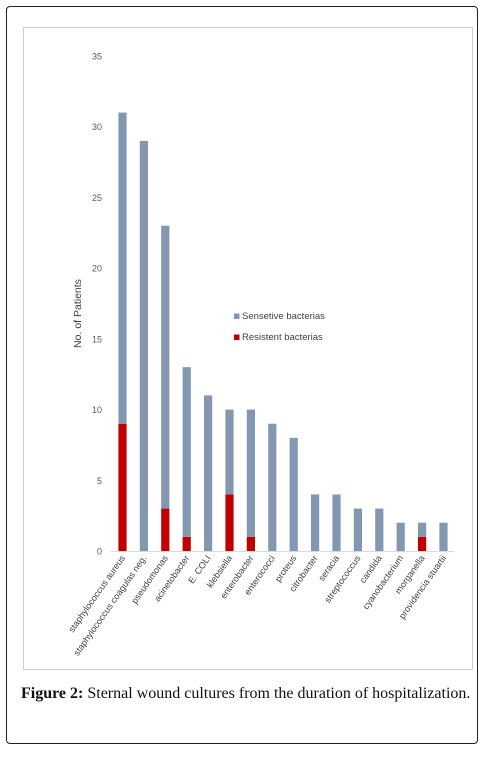 This screenshot has height=758, width=484. I want to click on y-tick-label: 20, so click(97, 269).